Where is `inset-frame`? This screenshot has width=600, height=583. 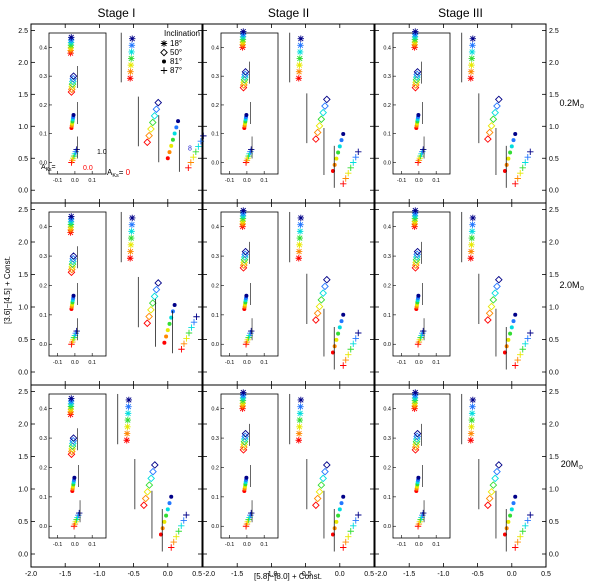
inset-frame is located at coordinates (249, 466).